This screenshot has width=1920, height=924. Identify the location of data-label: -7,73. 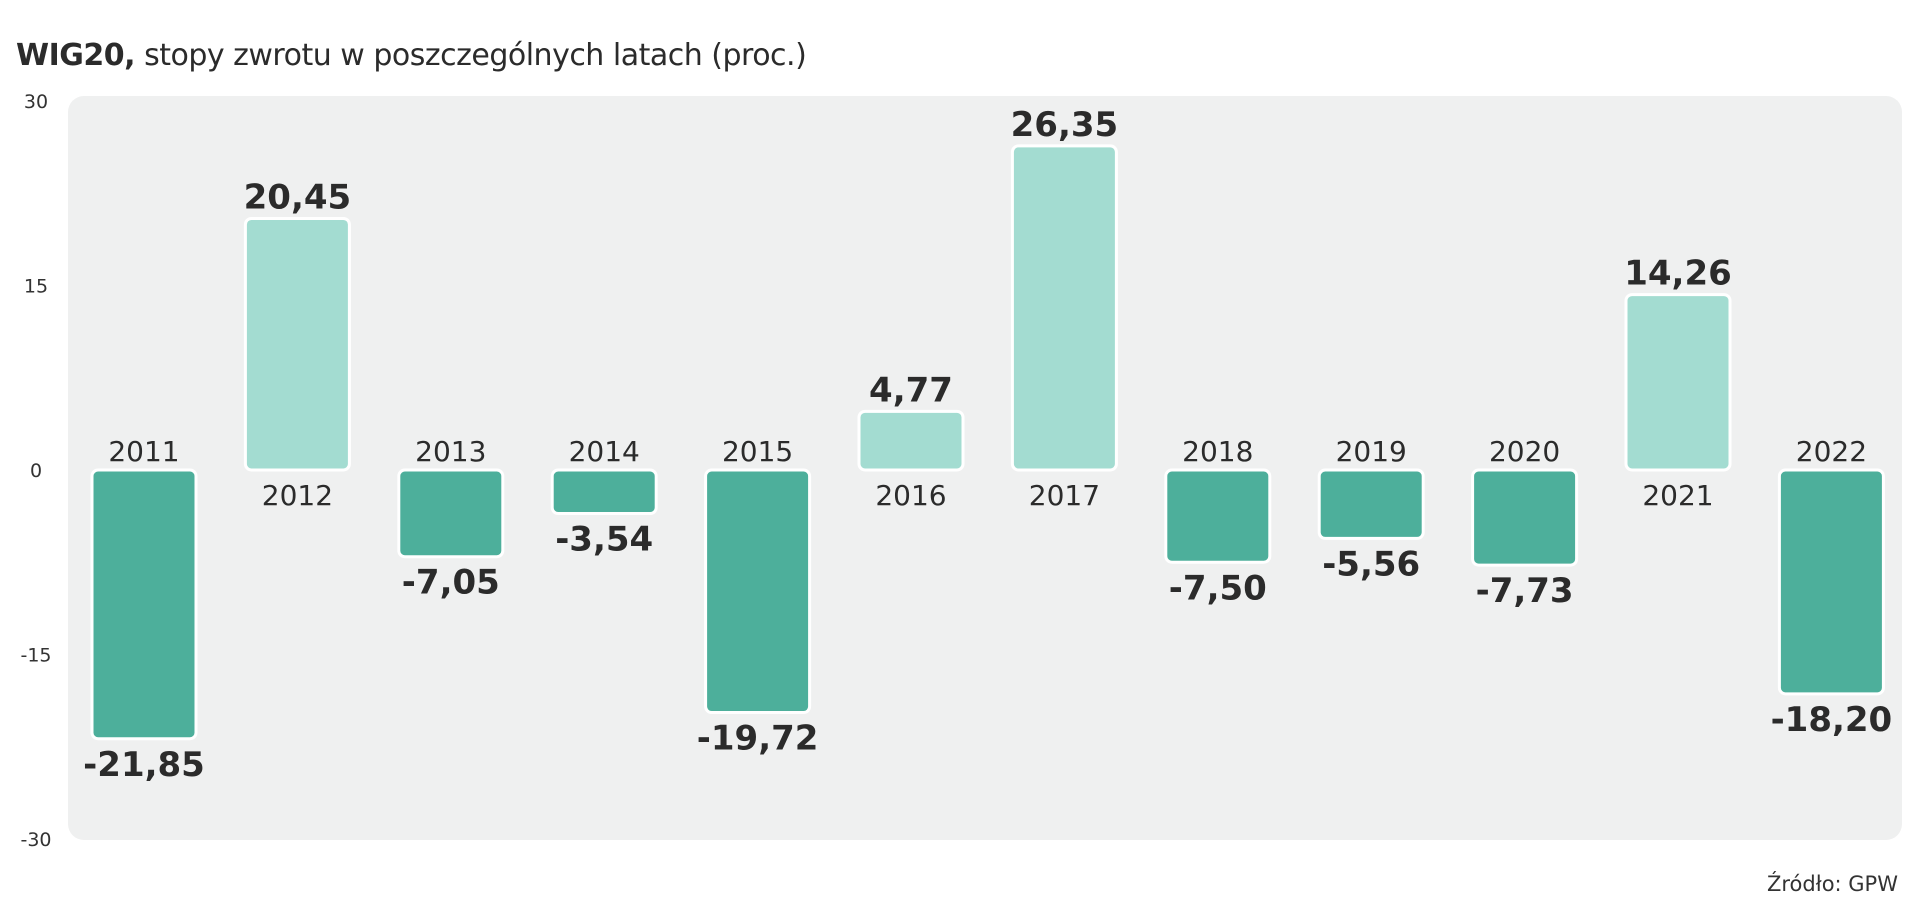
(1525, 591).